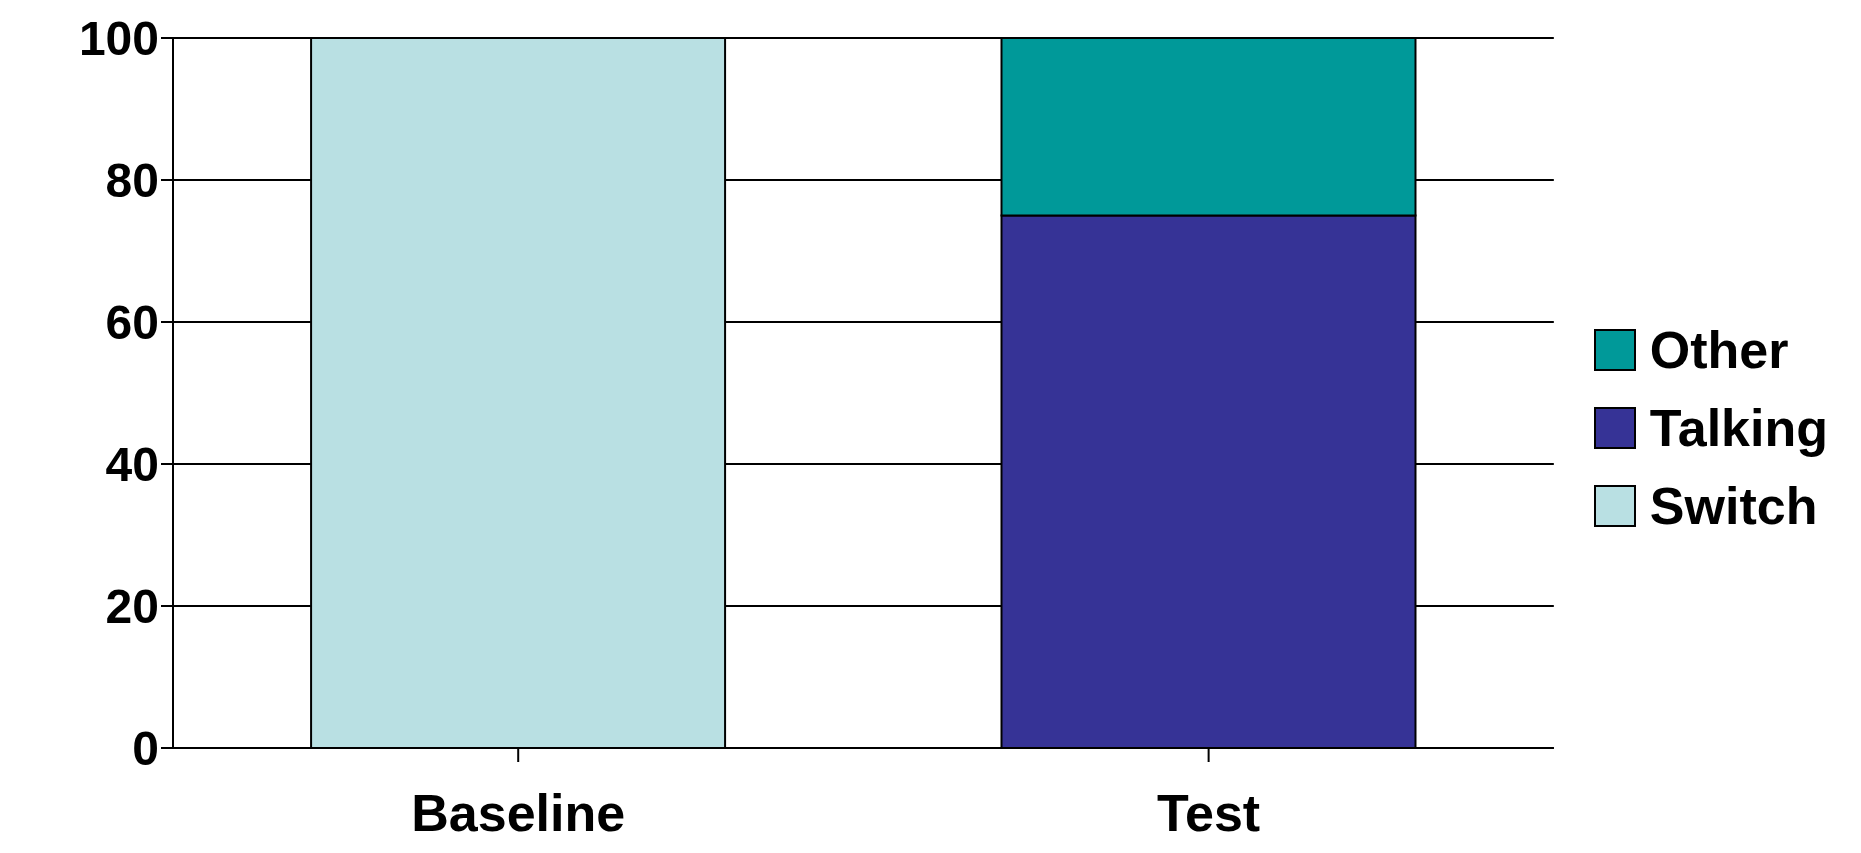 This screenshot has width=1861, height=853. I want to click on x-tick-label: Test, so click(1209, 812).